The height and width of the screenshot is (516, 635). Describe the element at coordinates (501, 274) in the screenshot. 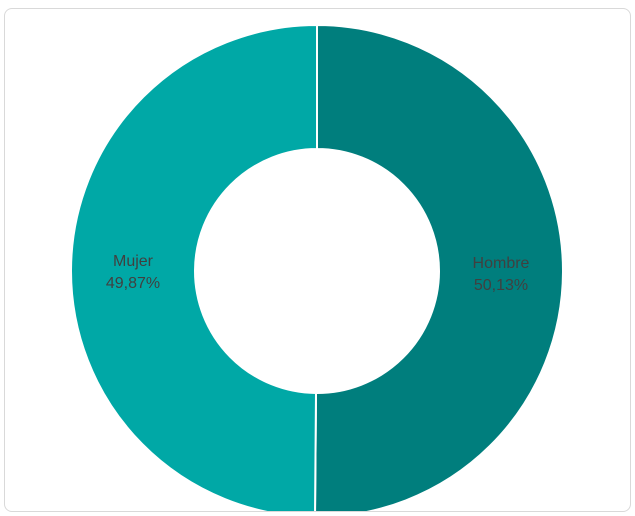

I see `slice-label-hombre: Hombre 50,13%` at that location.